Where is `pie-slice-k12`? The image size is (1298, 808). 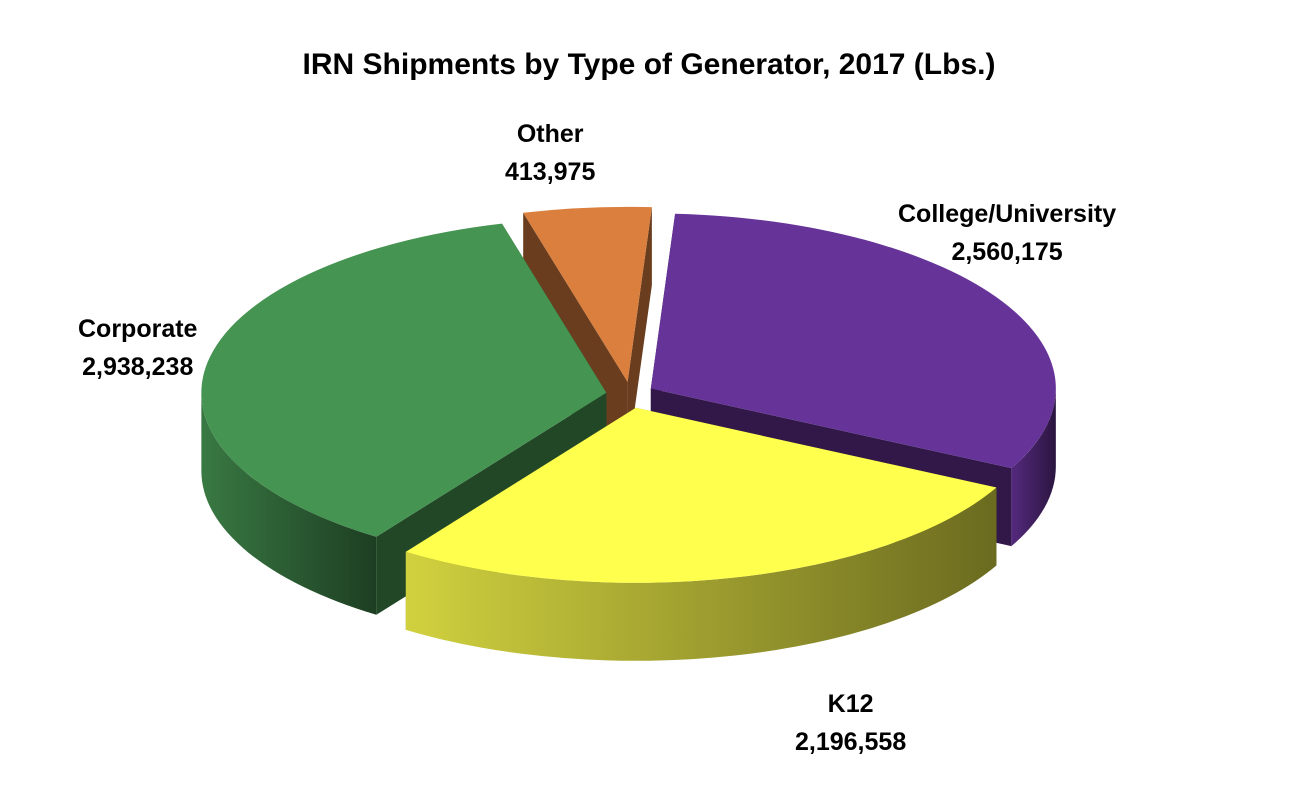
pie-slice-k12 is located at coordinates (701, 534).